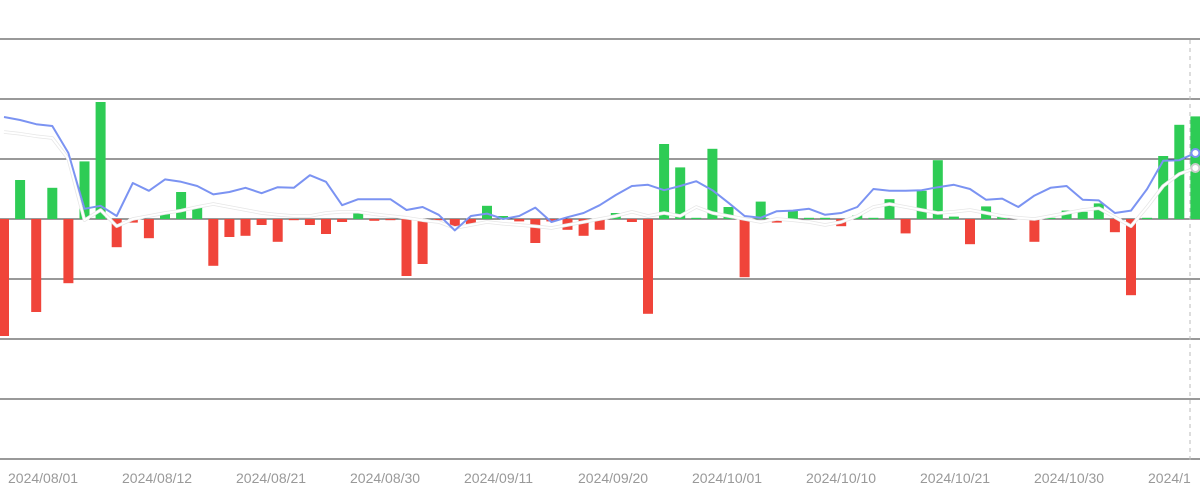 The image size is (1200, 500). Describe the element at coordinates (43, 478) in the screenshot. I see `x-tick-label: 2024/08/01` at that location.